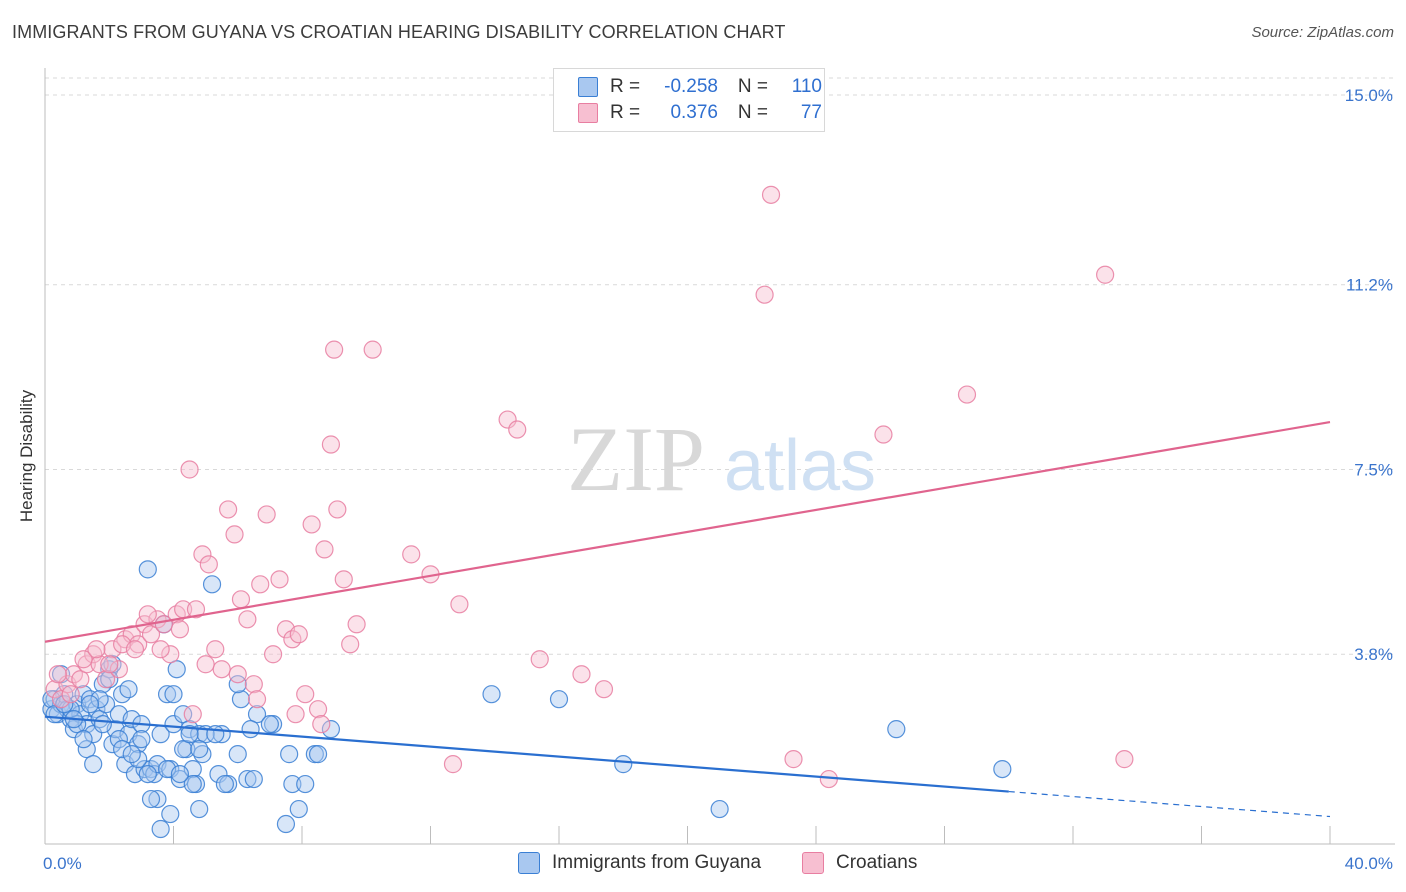 The image size is (1406, 892). What do you see at coordinates (1322, 32) in the screenshot?
I see `source-label: Source: ZipAtlas.com` at bounding box center [1322, 32].